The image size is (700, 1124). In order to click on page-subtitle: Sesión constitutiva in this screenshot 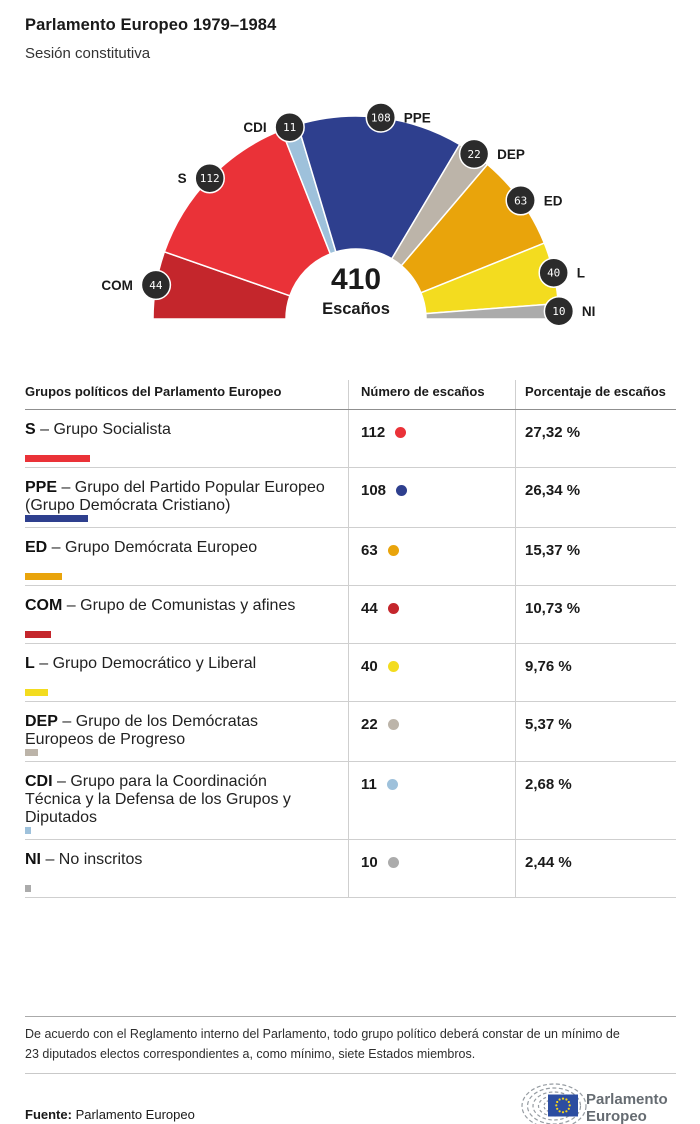, I will do `click(88, 53)`.